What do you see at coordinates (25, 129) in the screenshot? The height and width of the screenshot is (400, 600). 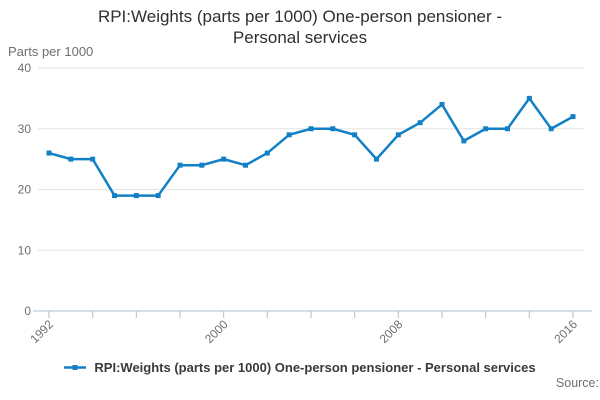 I see `y-axis-tick-label: 30` at bounding box center [25, 129].